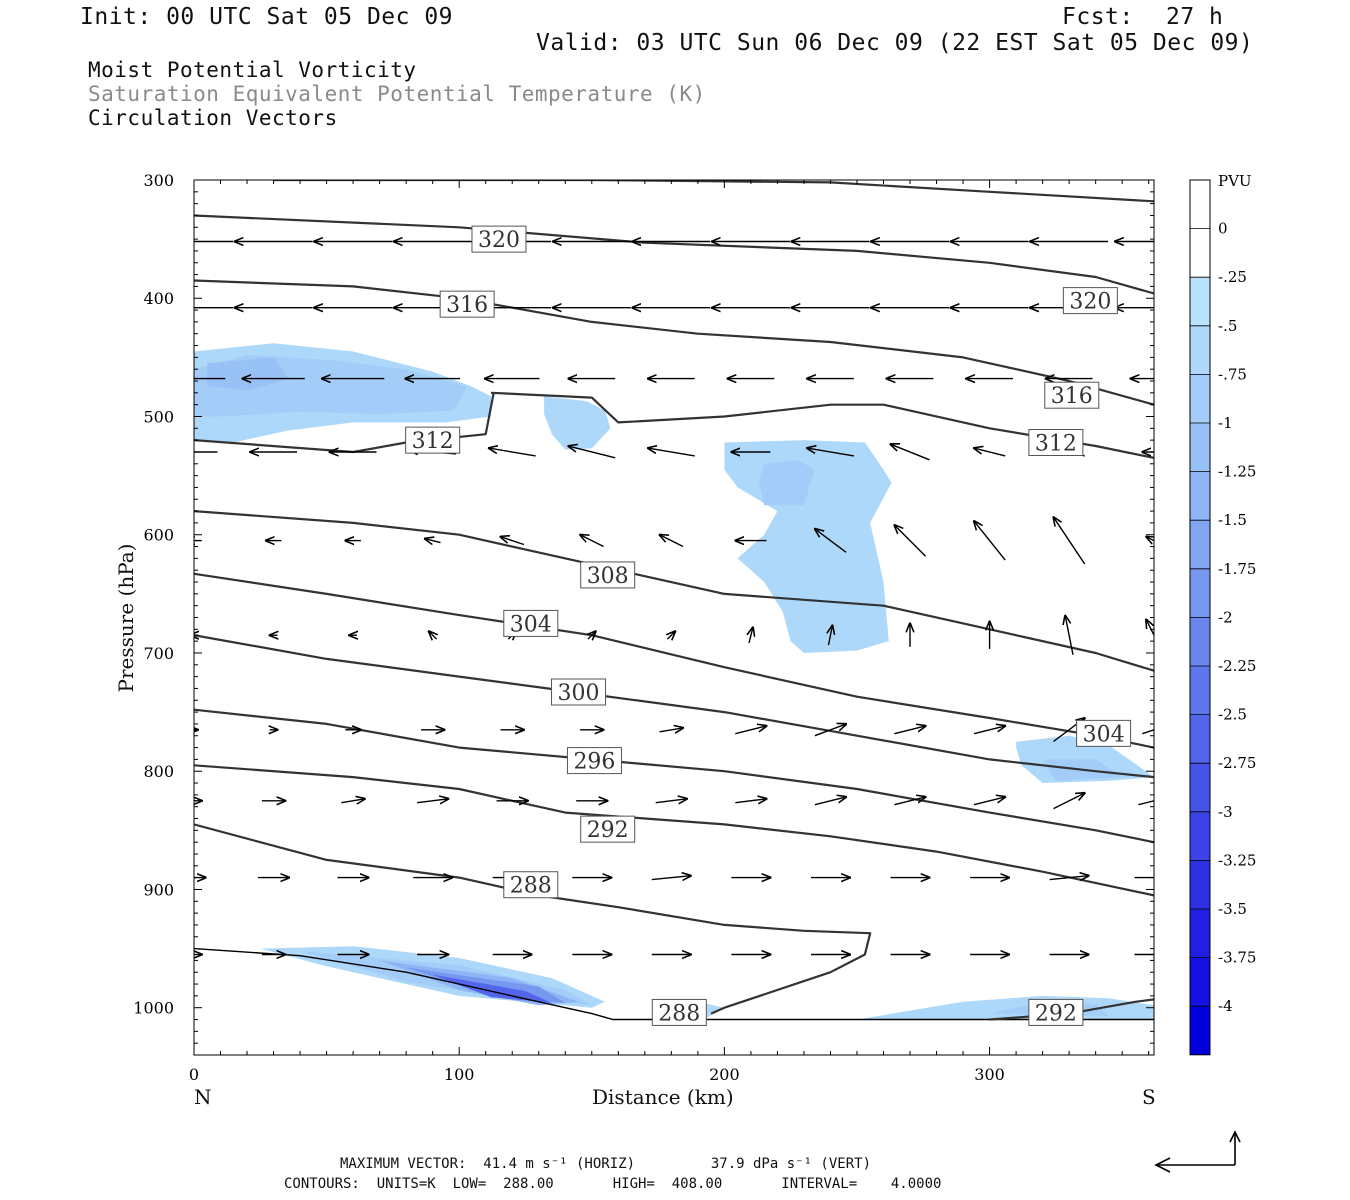 This screenshot has width=1350, height=1200. What do you see at coordinates (1225, 617) in the screenshot?
I see `colorbar-level: -2` at bounding box center [1225, 617].